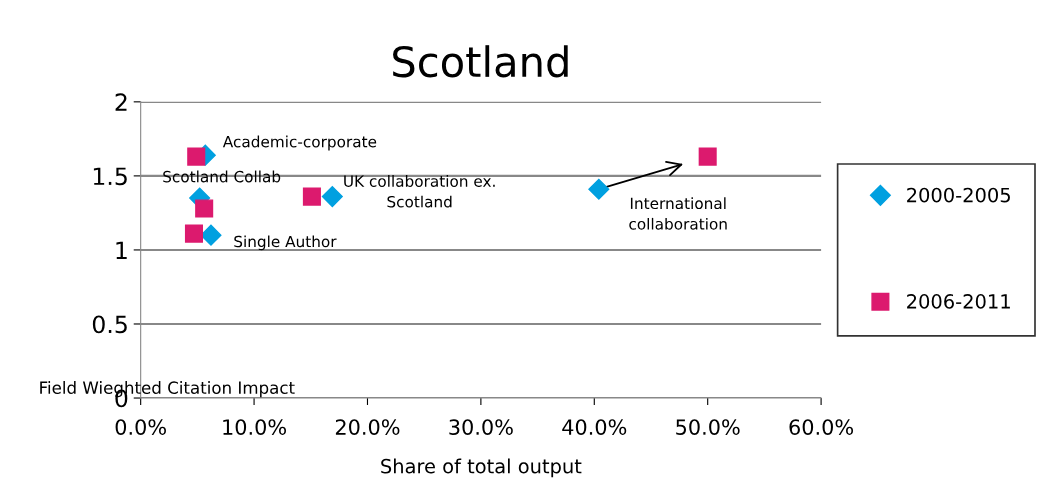 Image resolution: width=1042 pixels, height=492 pixels. What do you see at coordinates (481, 468) in the screenshot?
I see `x-axis-title: Share of total output` at bounding box center [481, 468].